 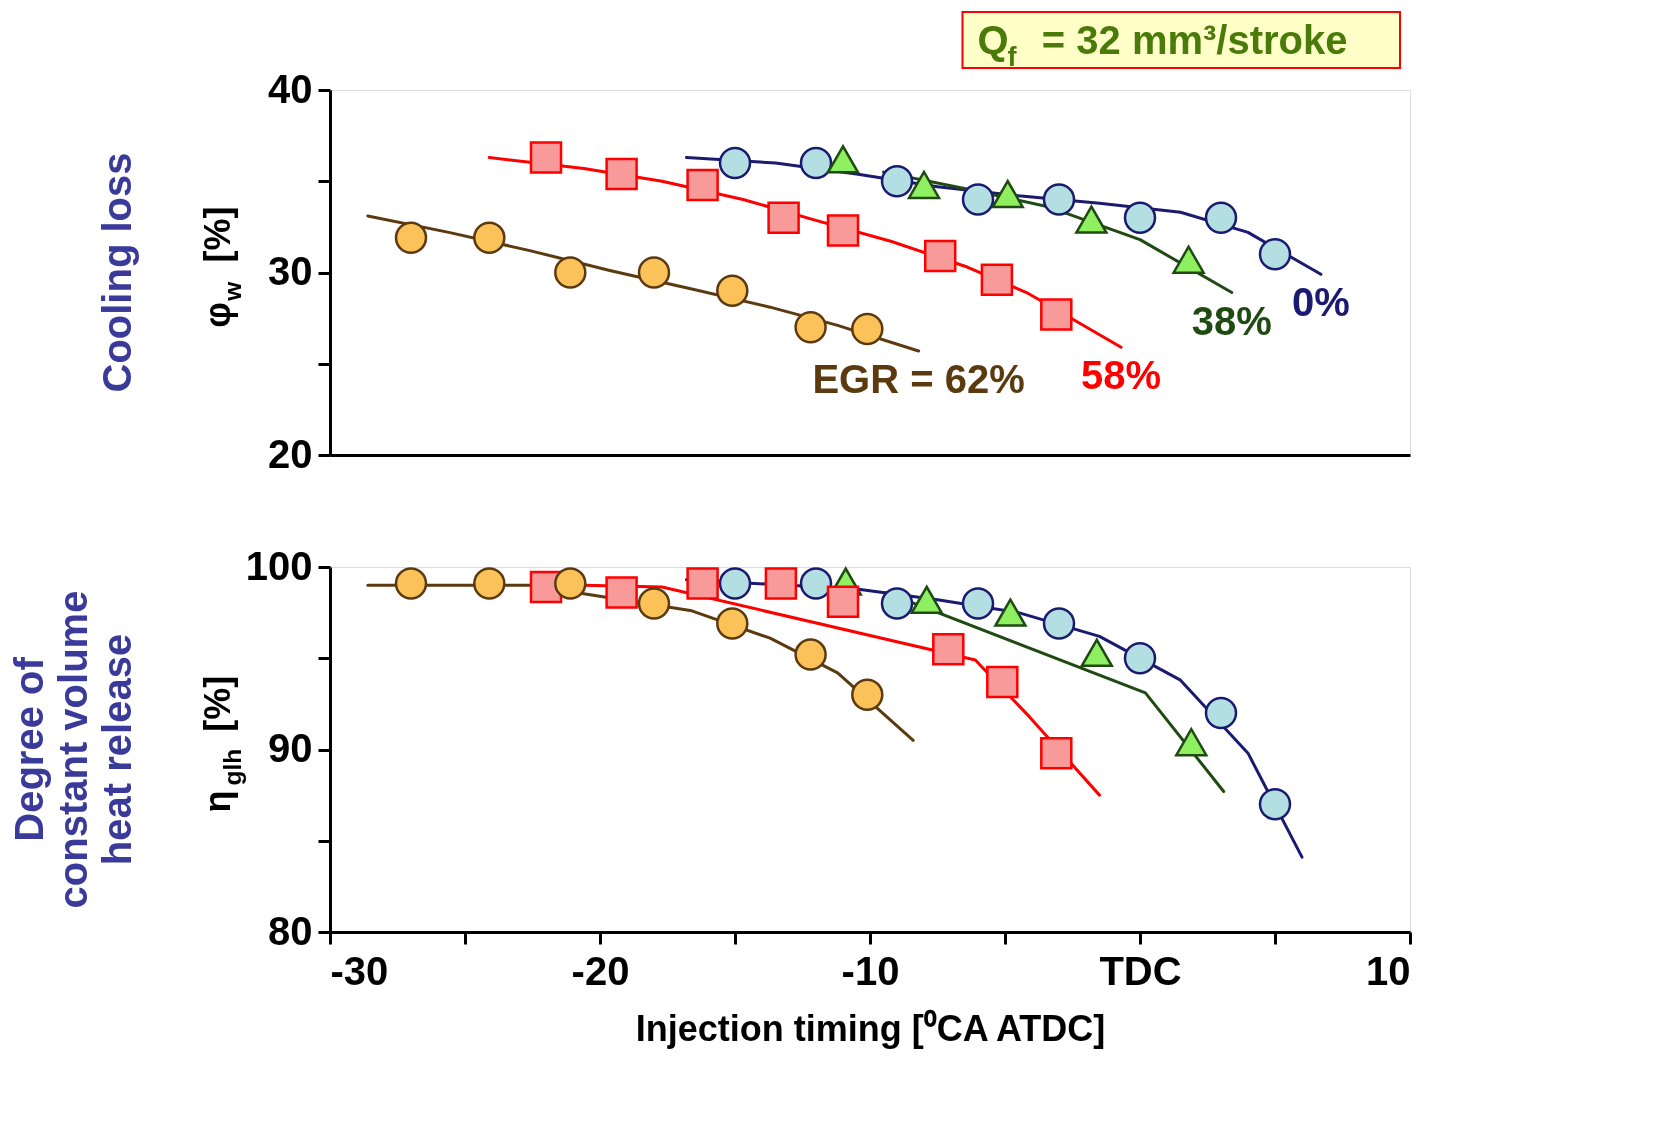 I want to click on y-tick-label: 90, so click(x=290, y=748).